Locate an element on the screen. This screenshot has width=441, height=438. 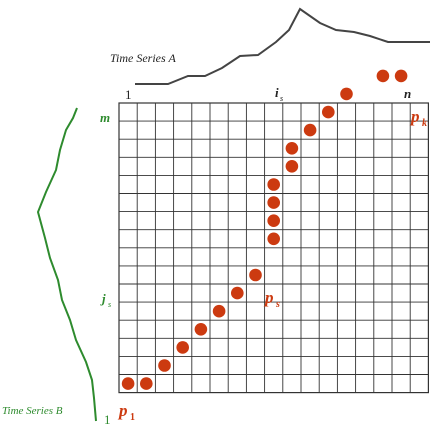
point-label-p1: p 1 is located at coordinates (126, 412).